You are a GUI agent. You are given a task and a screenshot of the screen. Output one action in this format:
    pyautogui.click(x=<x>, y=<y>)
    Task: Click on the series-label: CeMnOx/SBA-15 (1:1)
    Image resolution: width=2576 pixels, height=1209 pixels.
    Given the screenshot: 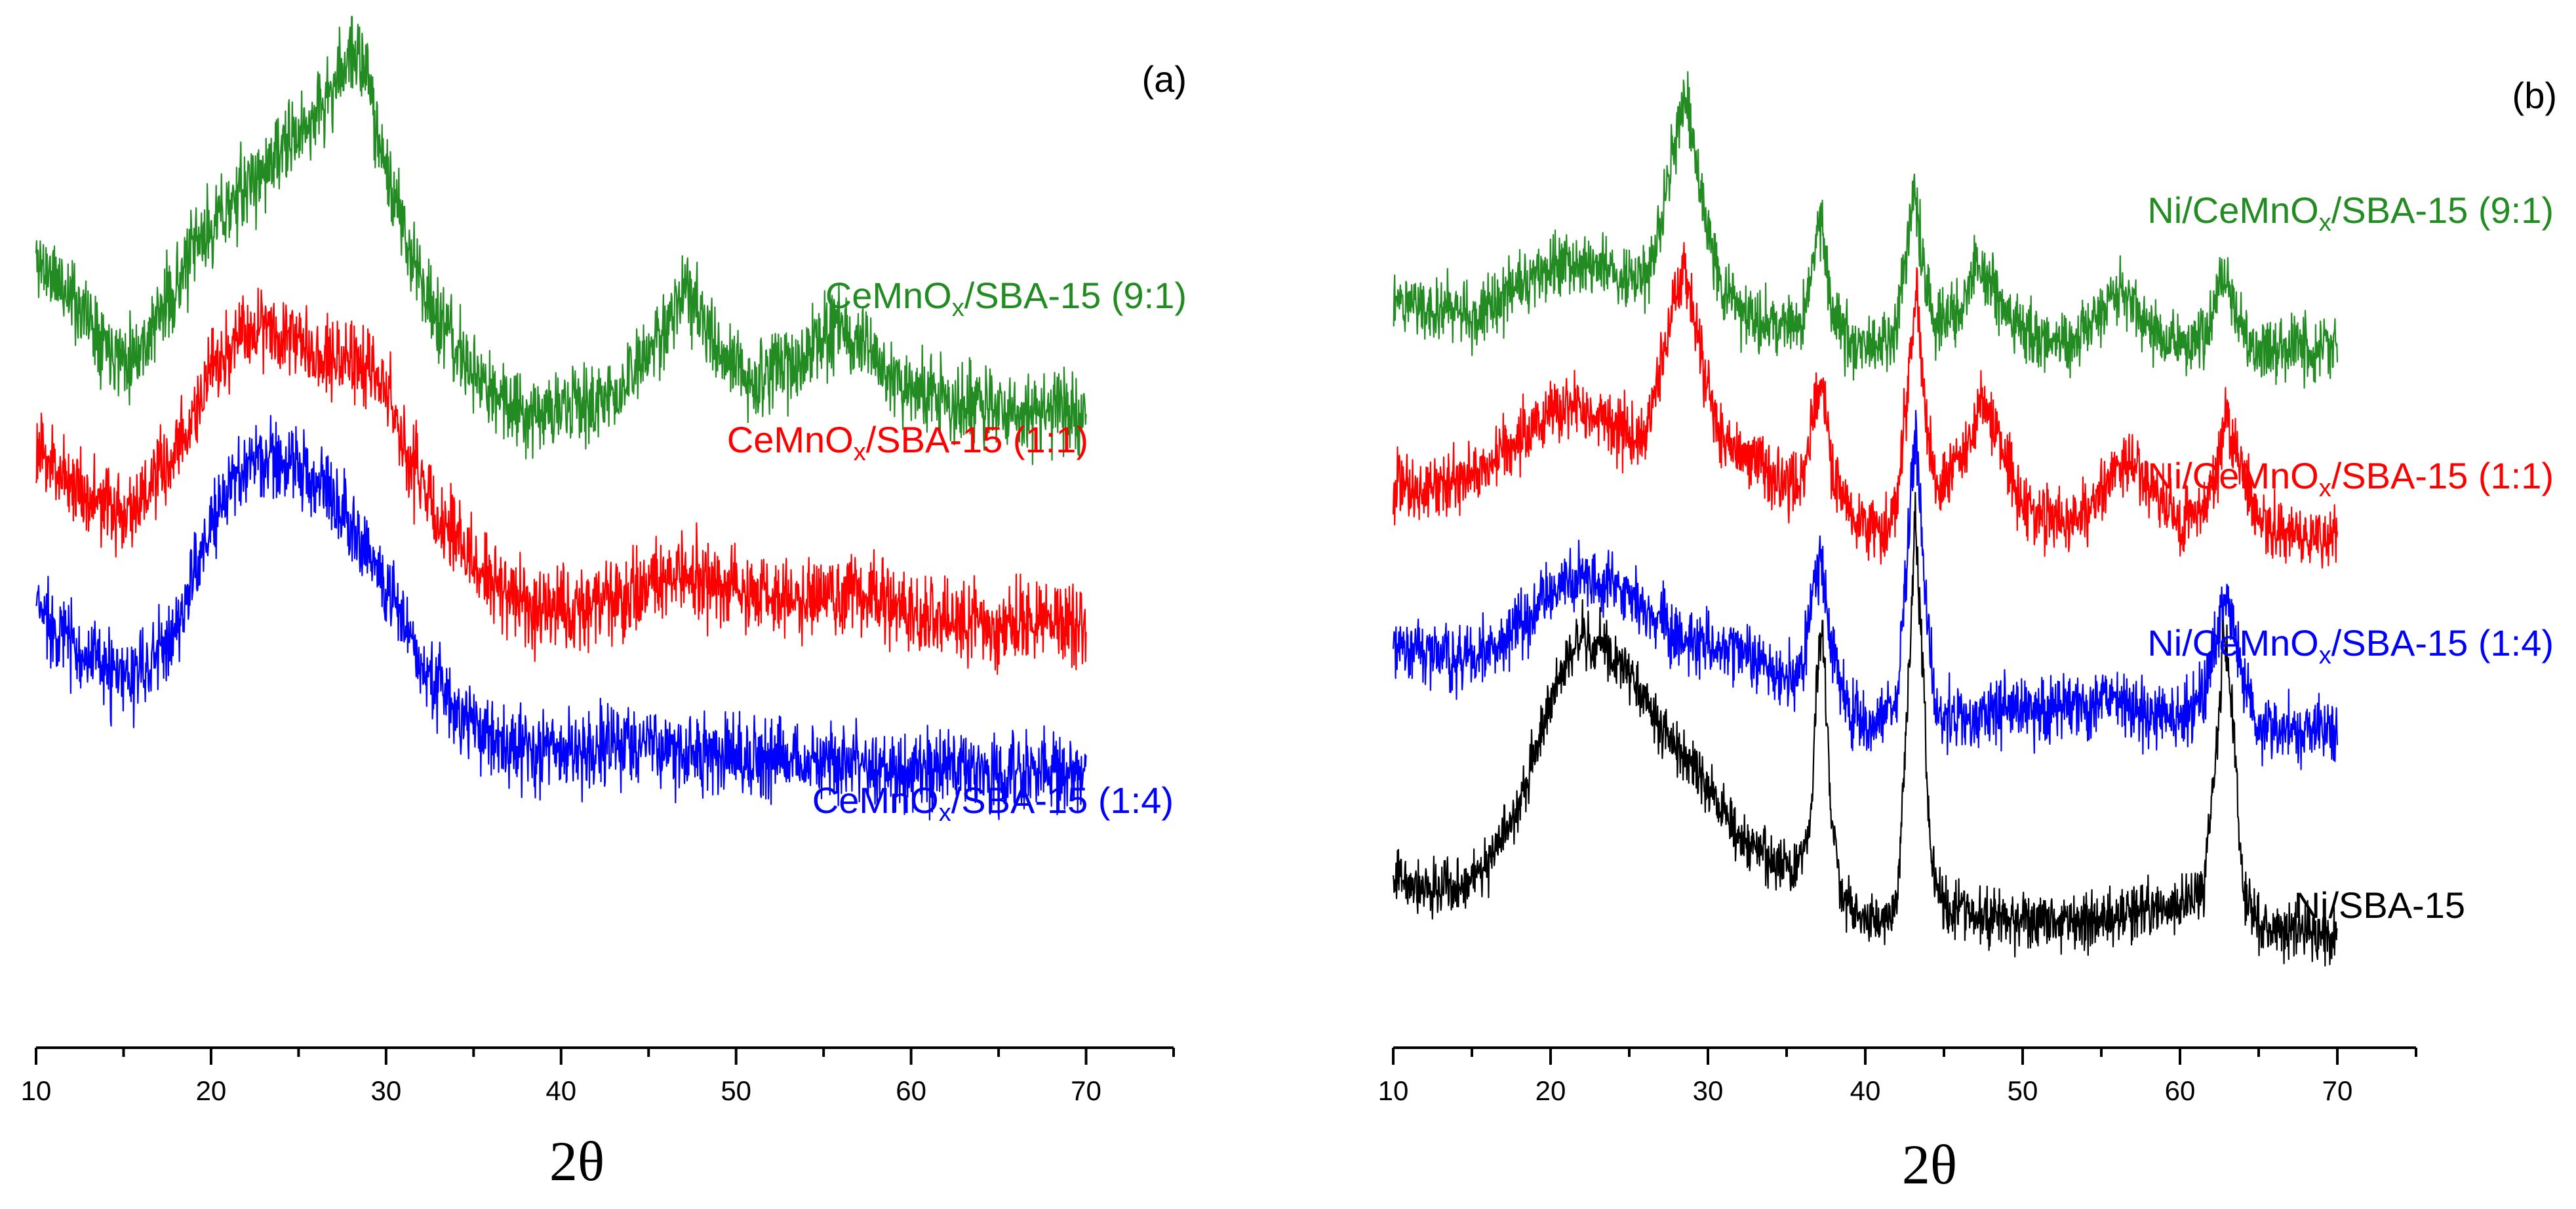 What is the action you would take?
    pyautogui.click(x=907, y=443)
    